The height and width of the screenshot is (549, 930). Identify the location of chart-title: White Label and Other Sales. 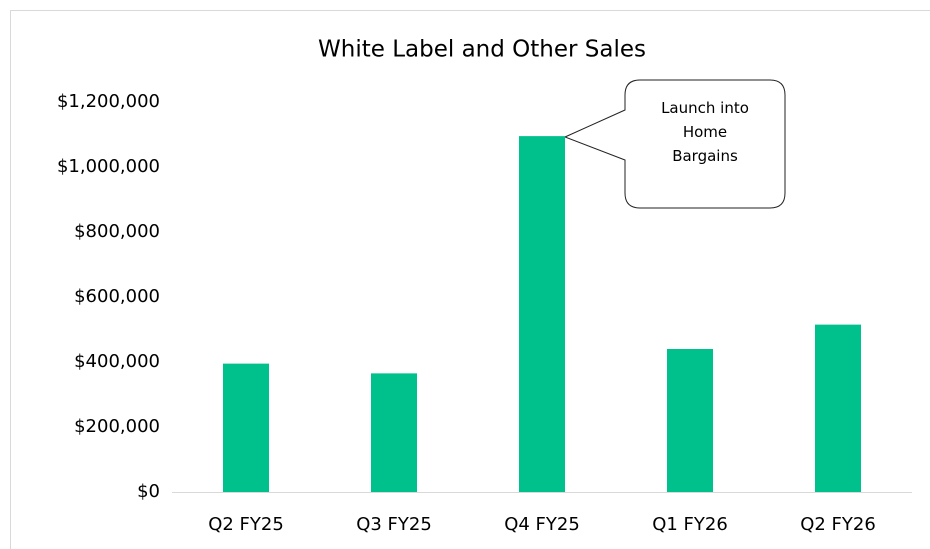
(482, 50).